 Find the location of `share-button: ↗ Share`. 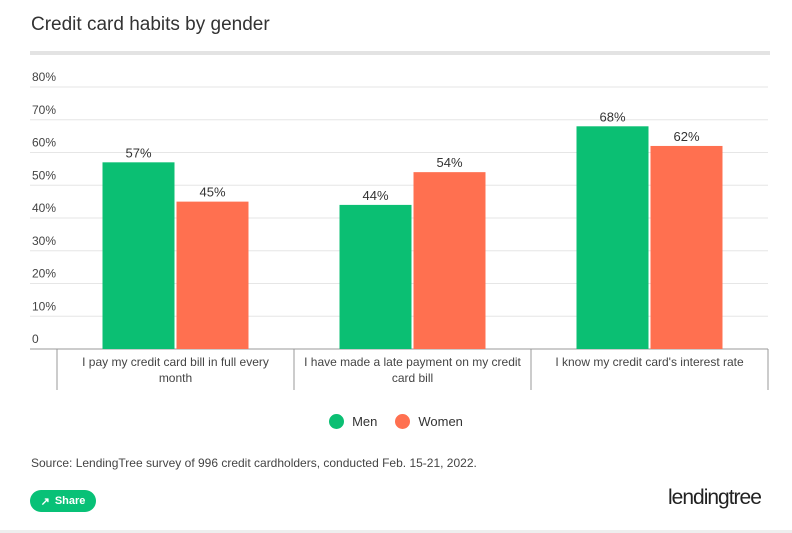

share-button: ↗ Share is located at coordinates (63, 501).